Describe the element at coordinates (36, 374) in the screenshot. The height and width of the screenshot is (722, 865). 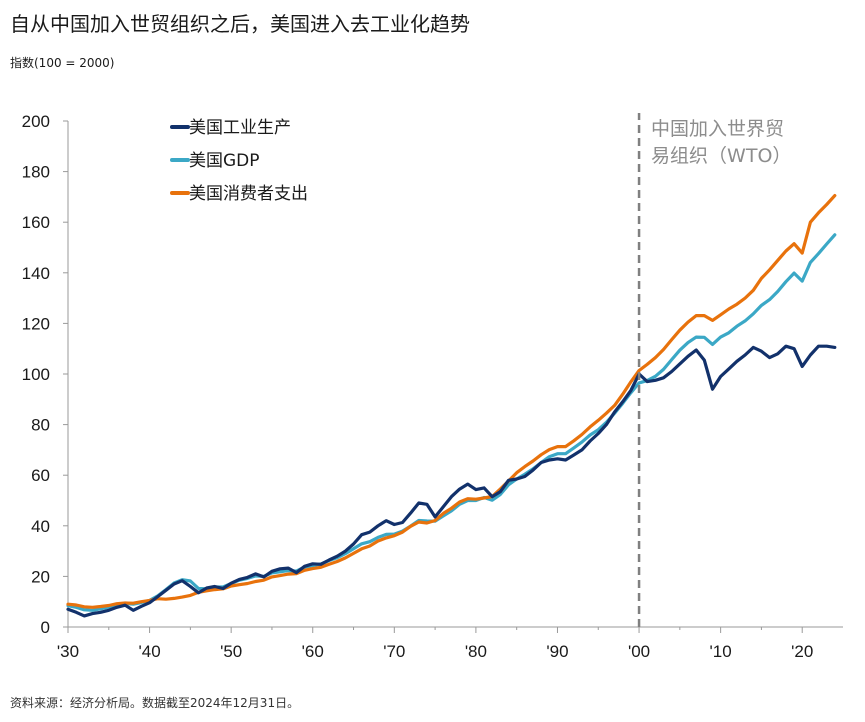
I see `y-tick-label: 100` at that location.